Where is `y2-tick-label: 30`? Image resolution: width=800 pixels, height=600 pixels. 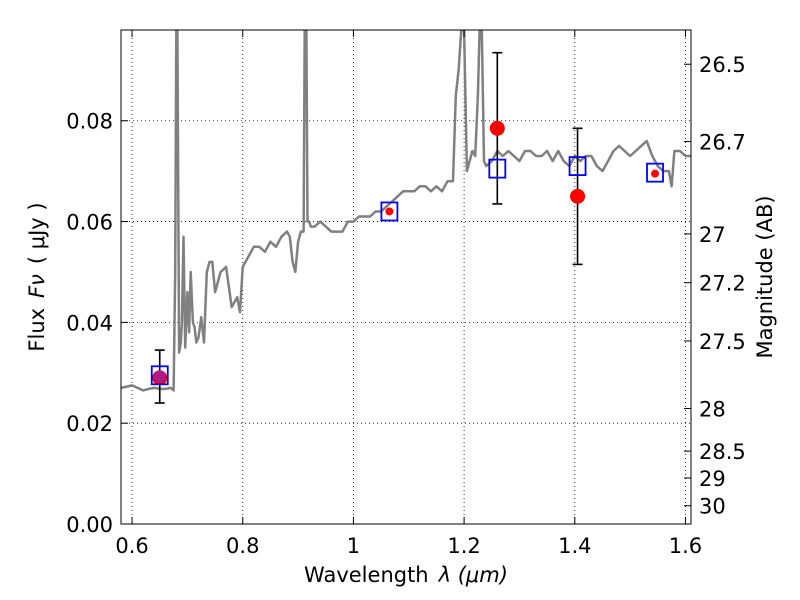
y2-tick-label: 30 is located at coordinates (712, 507).